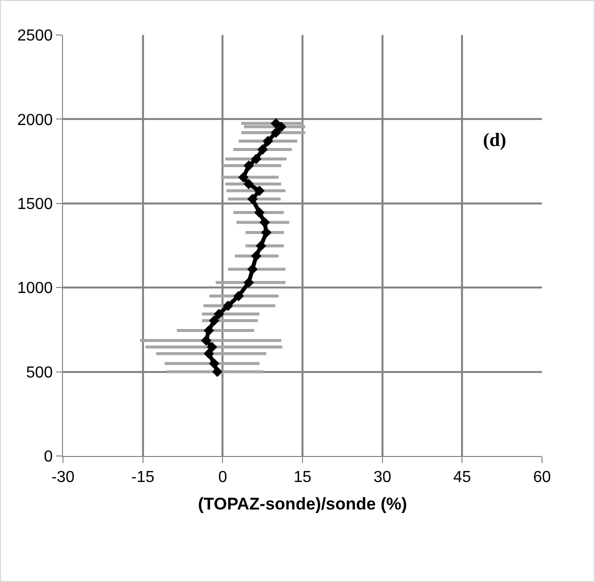 This screenshot has width=595, height=582. Describe the element at coordinates (63, 477) in the screenshot. I see `x-tick-label: -30` at that location.